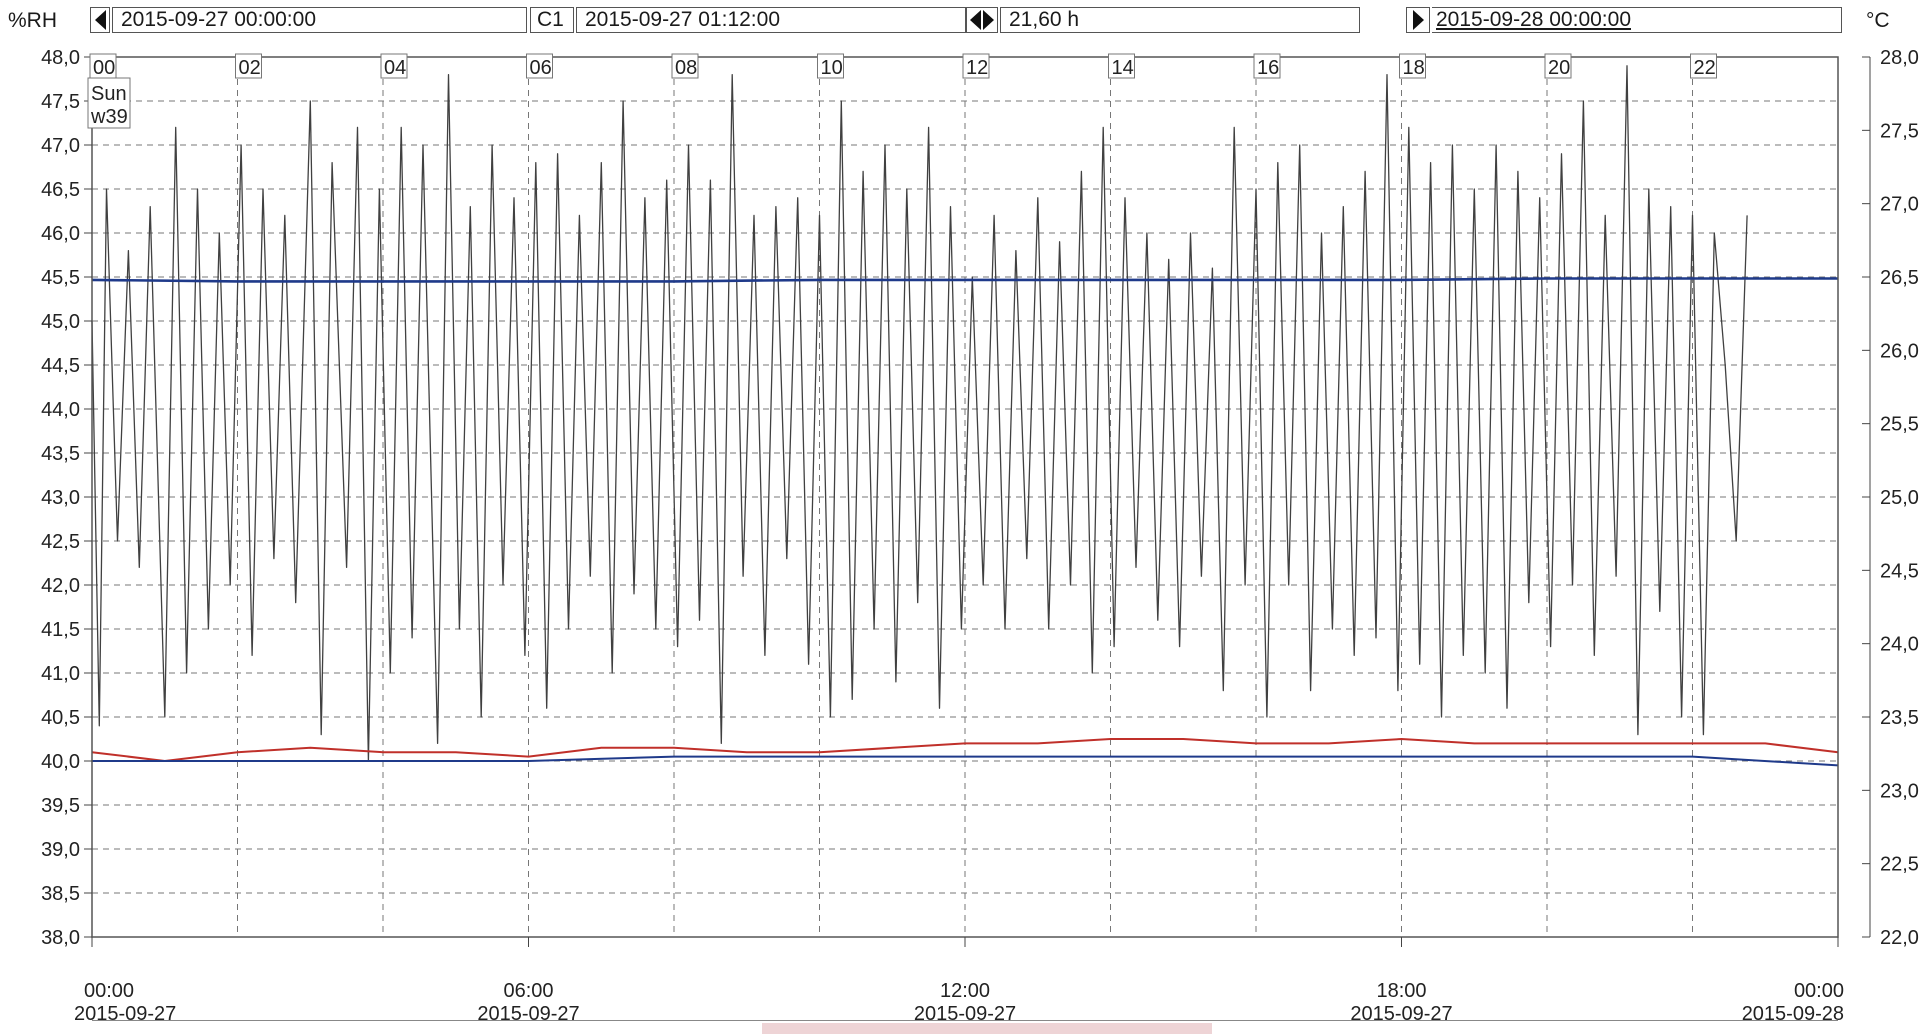 This screenshot has height=1034, width=1932. I want to click on hour-tick-label: 18, so click(1414, 68).